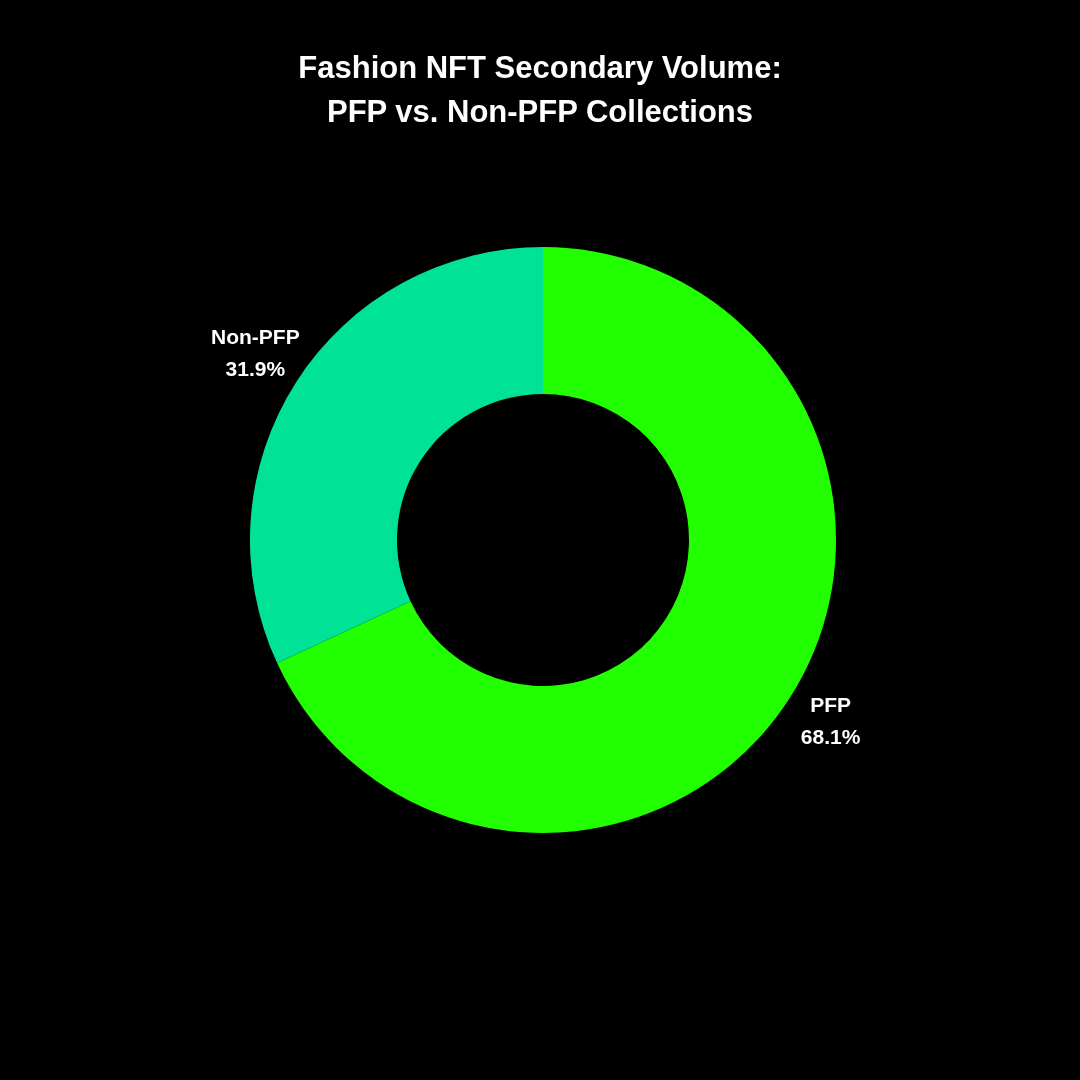 This screenshot has height=1080, width=1080. I want to click on data-label: 68.1%, so click(830, 736).